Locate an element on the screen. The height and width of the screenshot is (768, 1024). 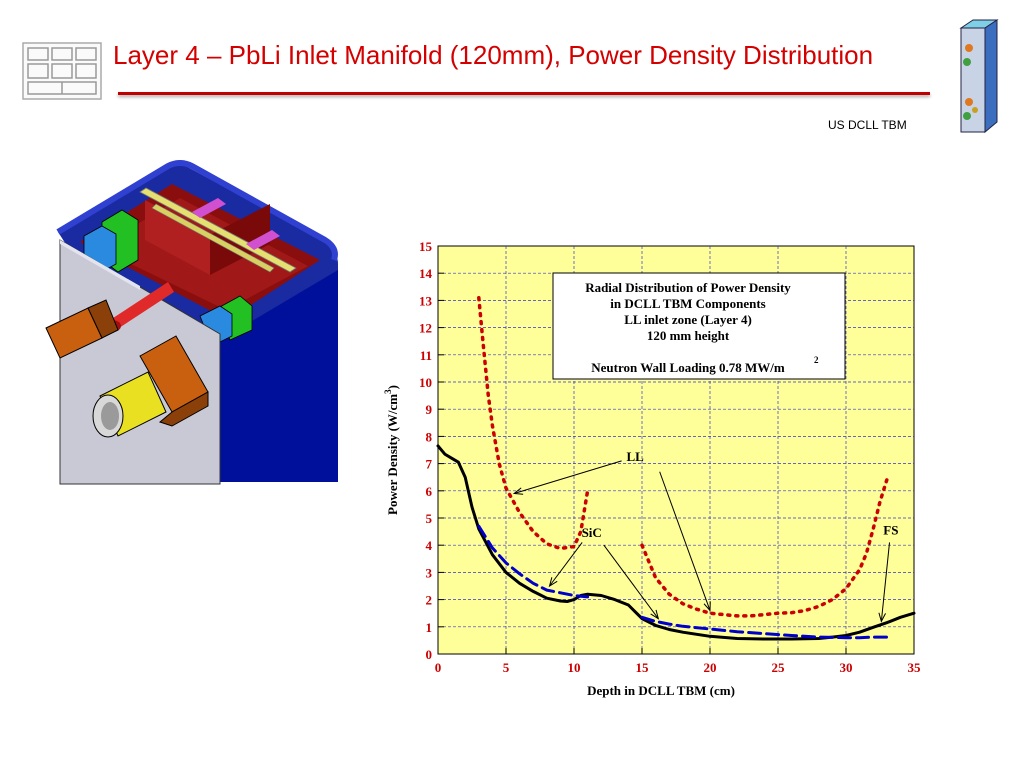
tbm-cad-model-image is located at coordinates (195, 327).